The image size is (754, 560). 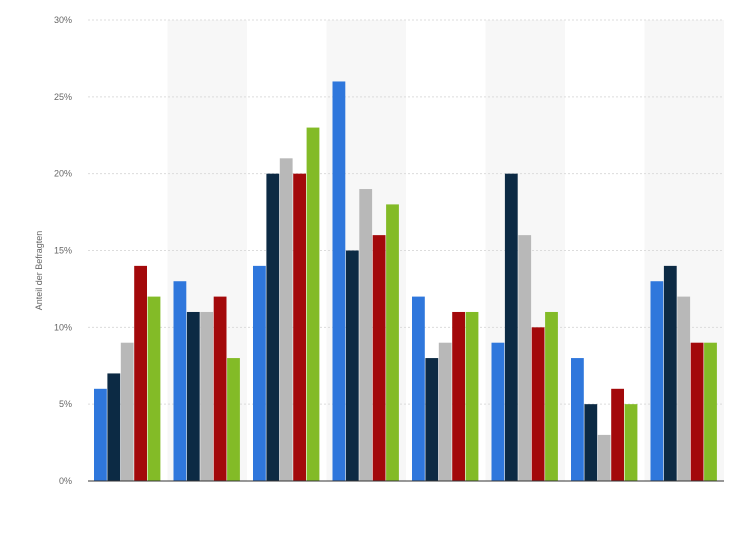 What do you see at coordinates (233, 419) in the screenshot?
I see `bar-s4-c1` at bounding box center [233, 419].